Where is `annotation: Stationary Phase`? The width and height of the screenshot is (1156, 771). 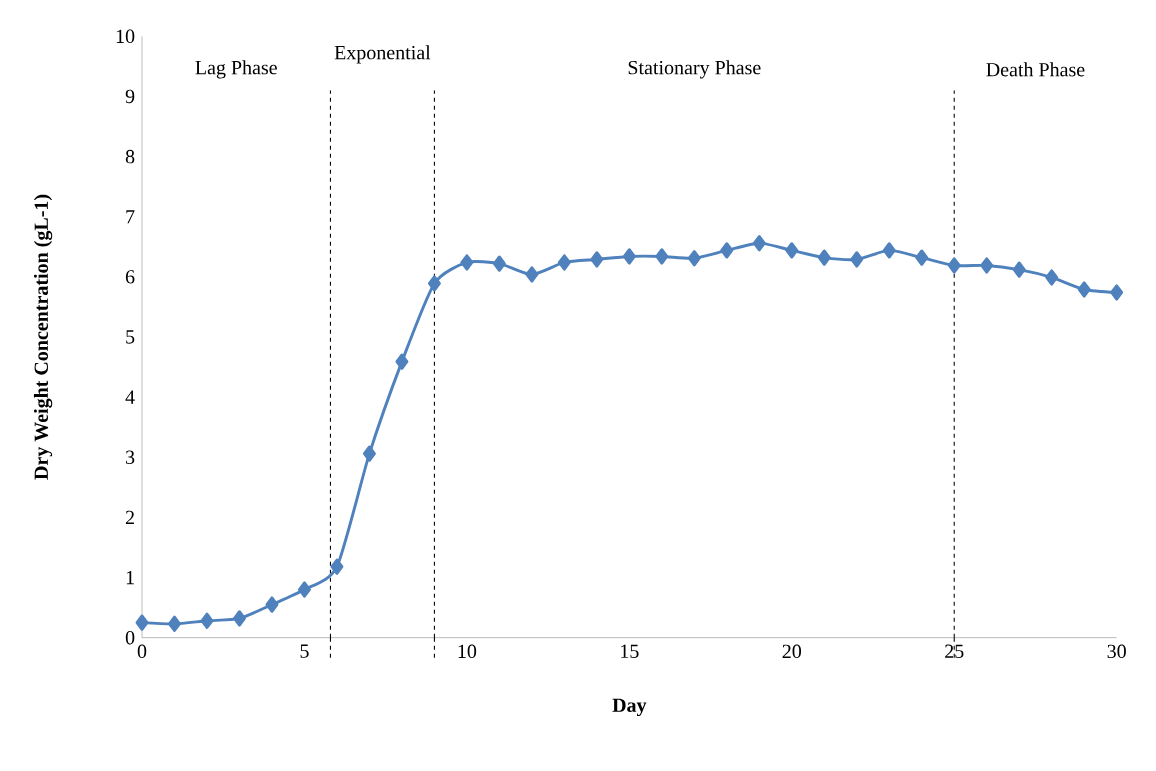
annotation: Stationary Phase is located at coordinates (694, 69).